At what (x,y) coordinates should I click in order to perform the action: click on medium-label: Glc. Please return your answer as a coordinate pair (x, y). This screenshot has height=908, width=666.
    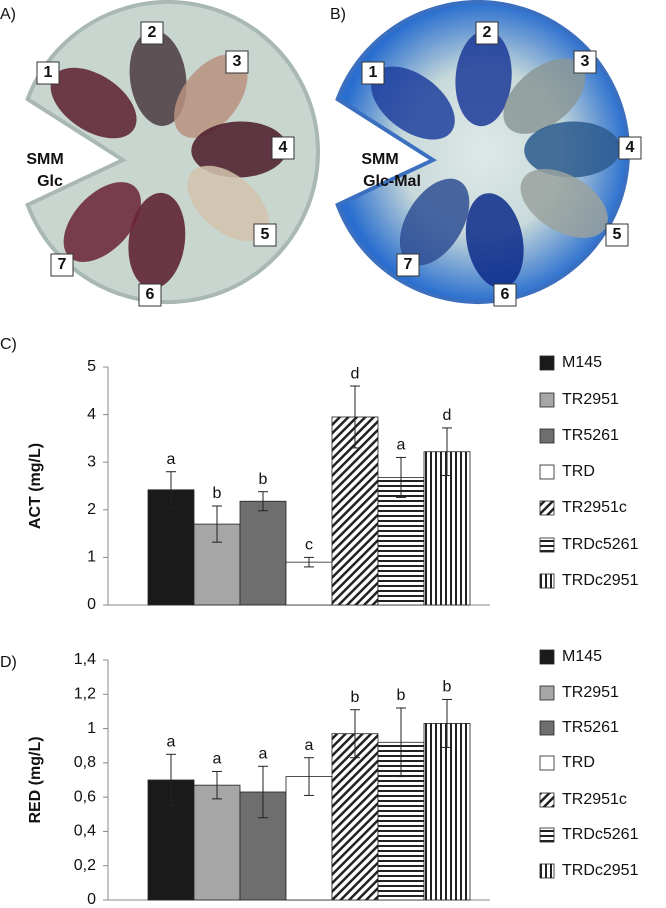
    Looking at the image, I should click on (50, 181).